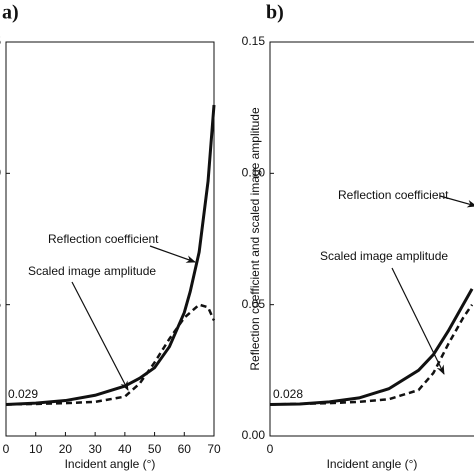 The width and height of the screenshot is (474, 474). What do you see at coordinates (66, 449) in the screenshot?
I see `x-tick-label: 20` at bounding box center [66, 449].